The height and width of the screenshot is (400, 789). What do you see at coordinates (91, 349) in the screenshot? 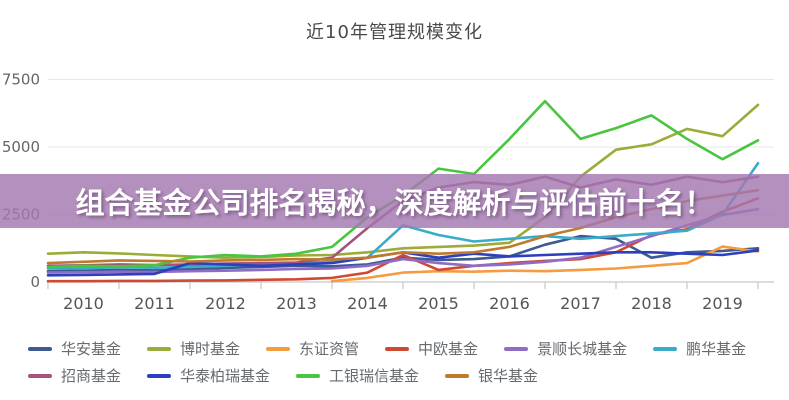
I see `legend-label: 华安基金` at bounding box center [91, 349].